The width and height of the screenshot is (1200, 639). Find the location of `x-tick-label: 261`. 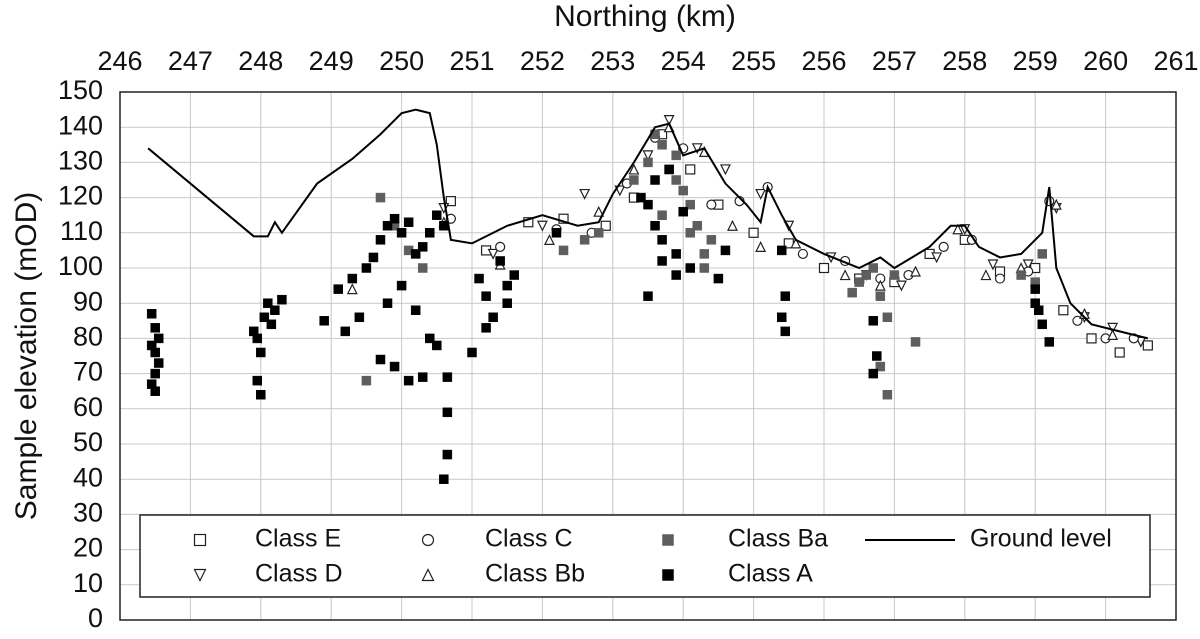

x-tick-label: 261 is located at coordinates (1175, 61).